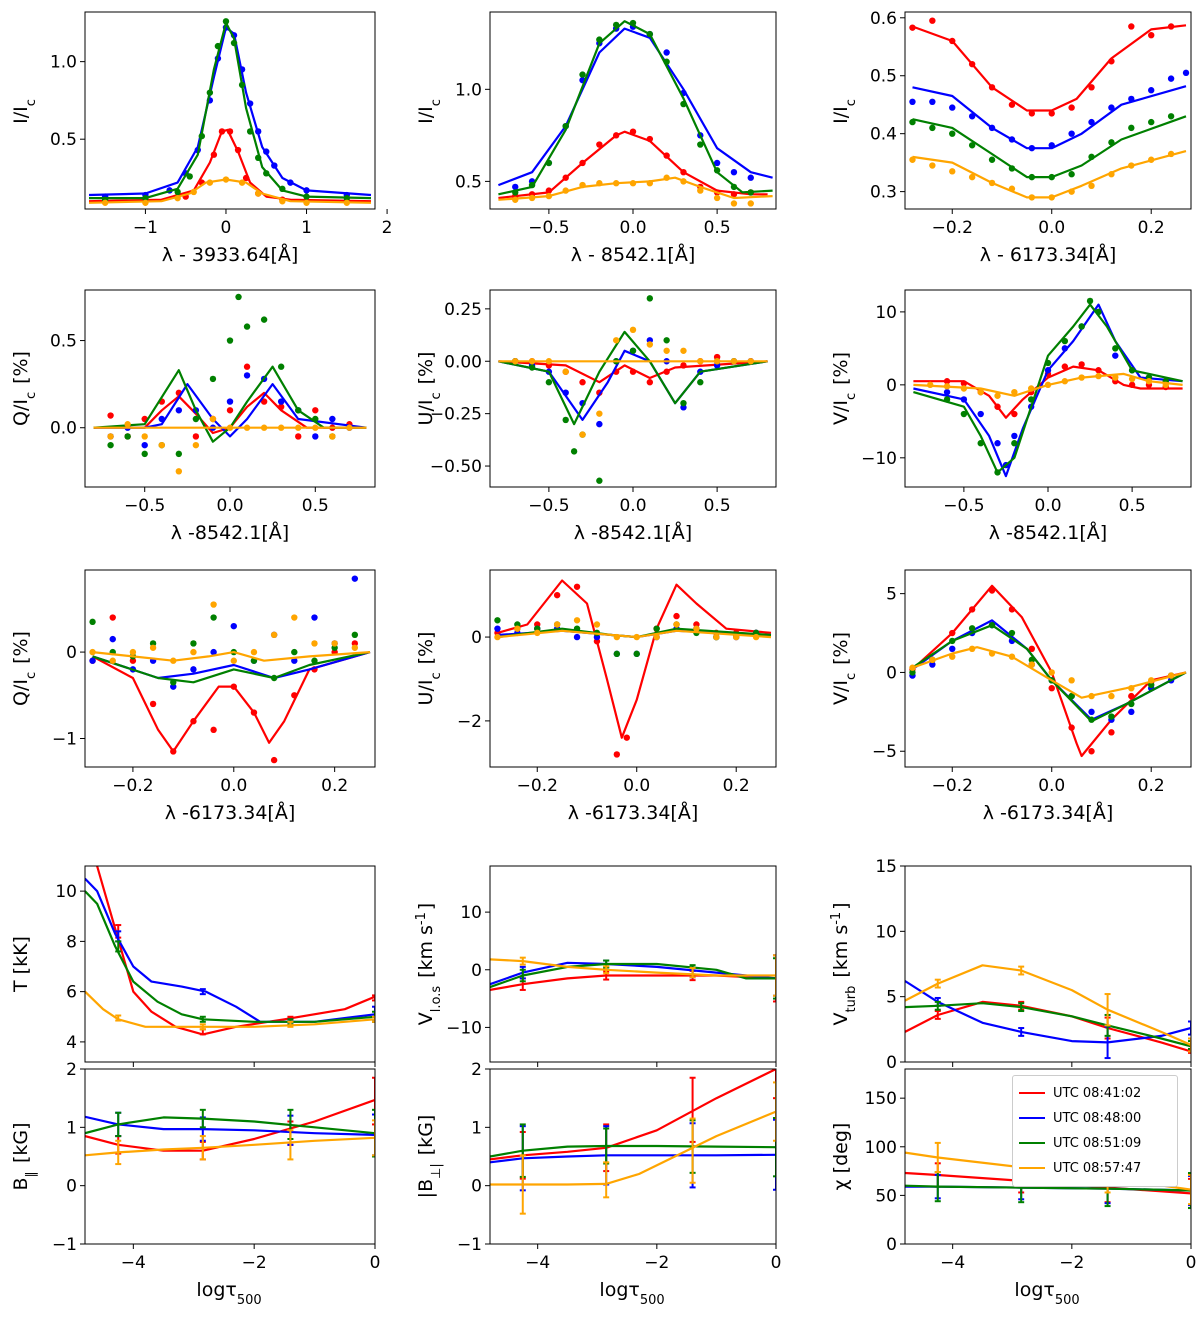 This screenshot has width=1200, height=1328. I want to click on y-tick-label: −10, so click(464, 1028).